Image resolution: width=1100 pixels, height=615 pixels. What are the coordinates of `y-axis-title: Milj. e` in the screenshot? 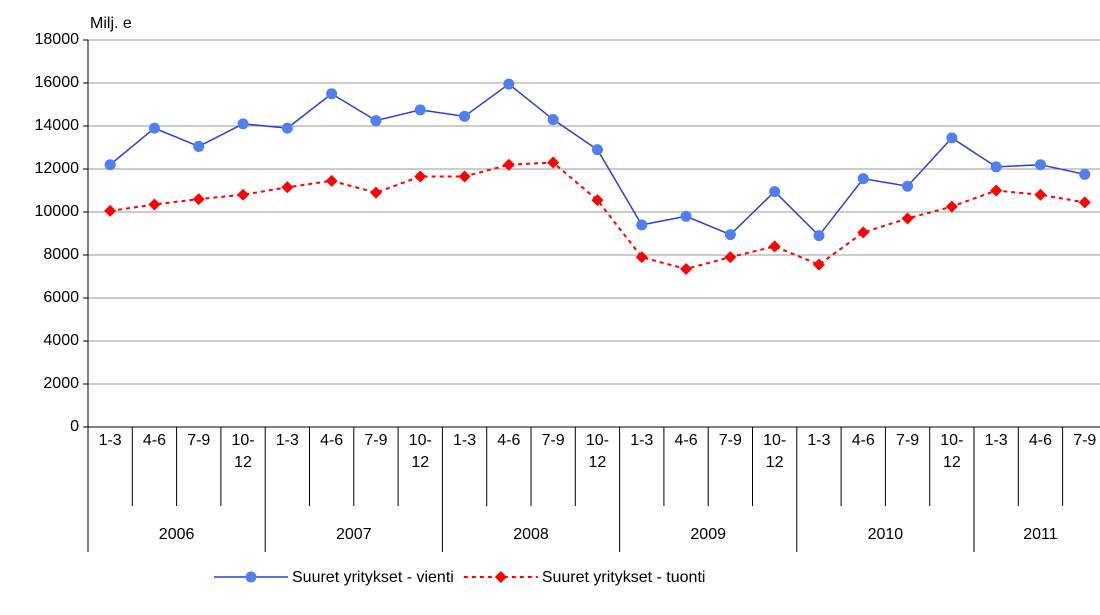 It's located at (111, 23).